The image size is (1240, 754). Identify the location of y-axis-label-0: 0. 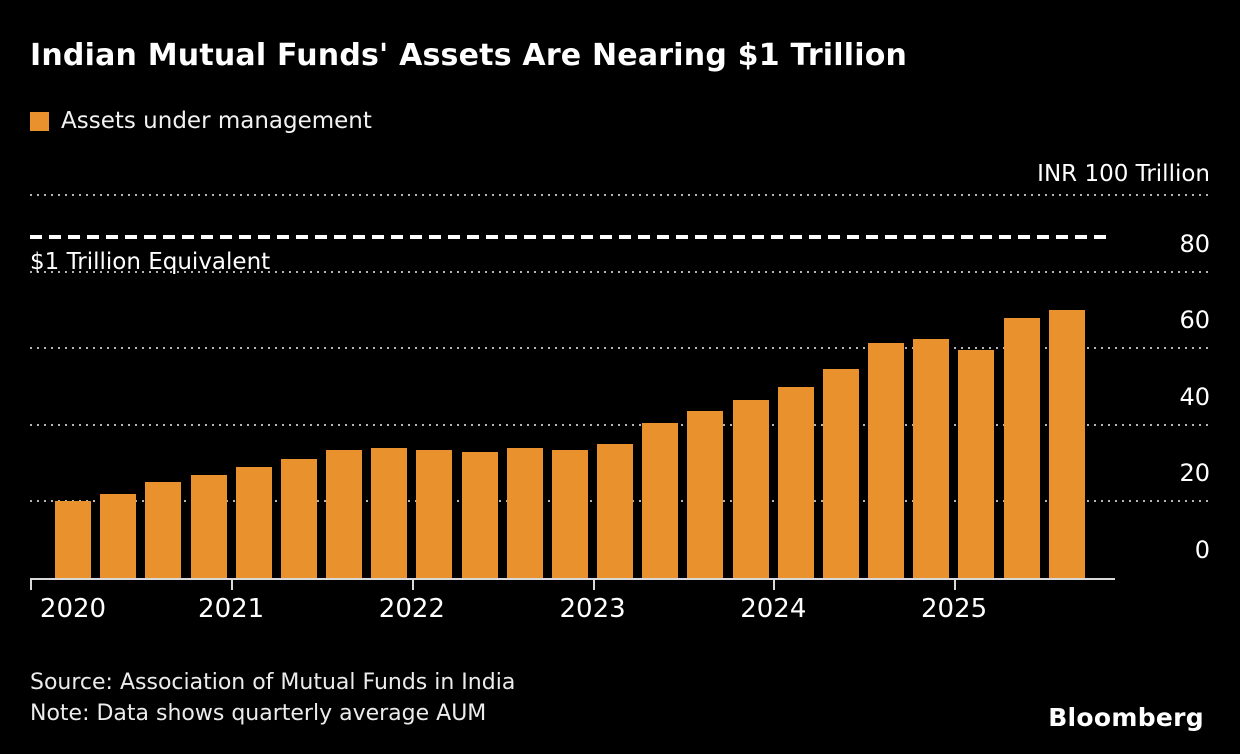
(1202, 550).